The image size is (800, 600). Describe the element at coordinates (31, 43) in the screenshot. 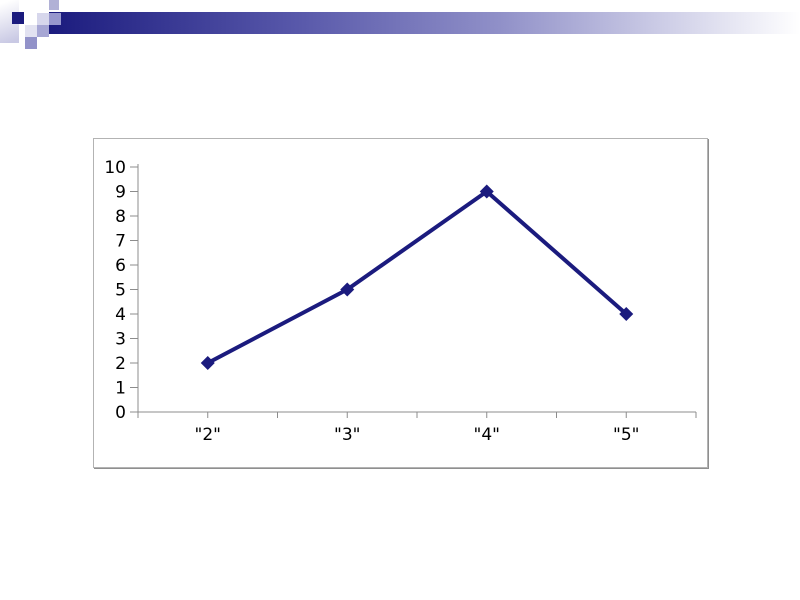

I see `deco-square-e` at that location.